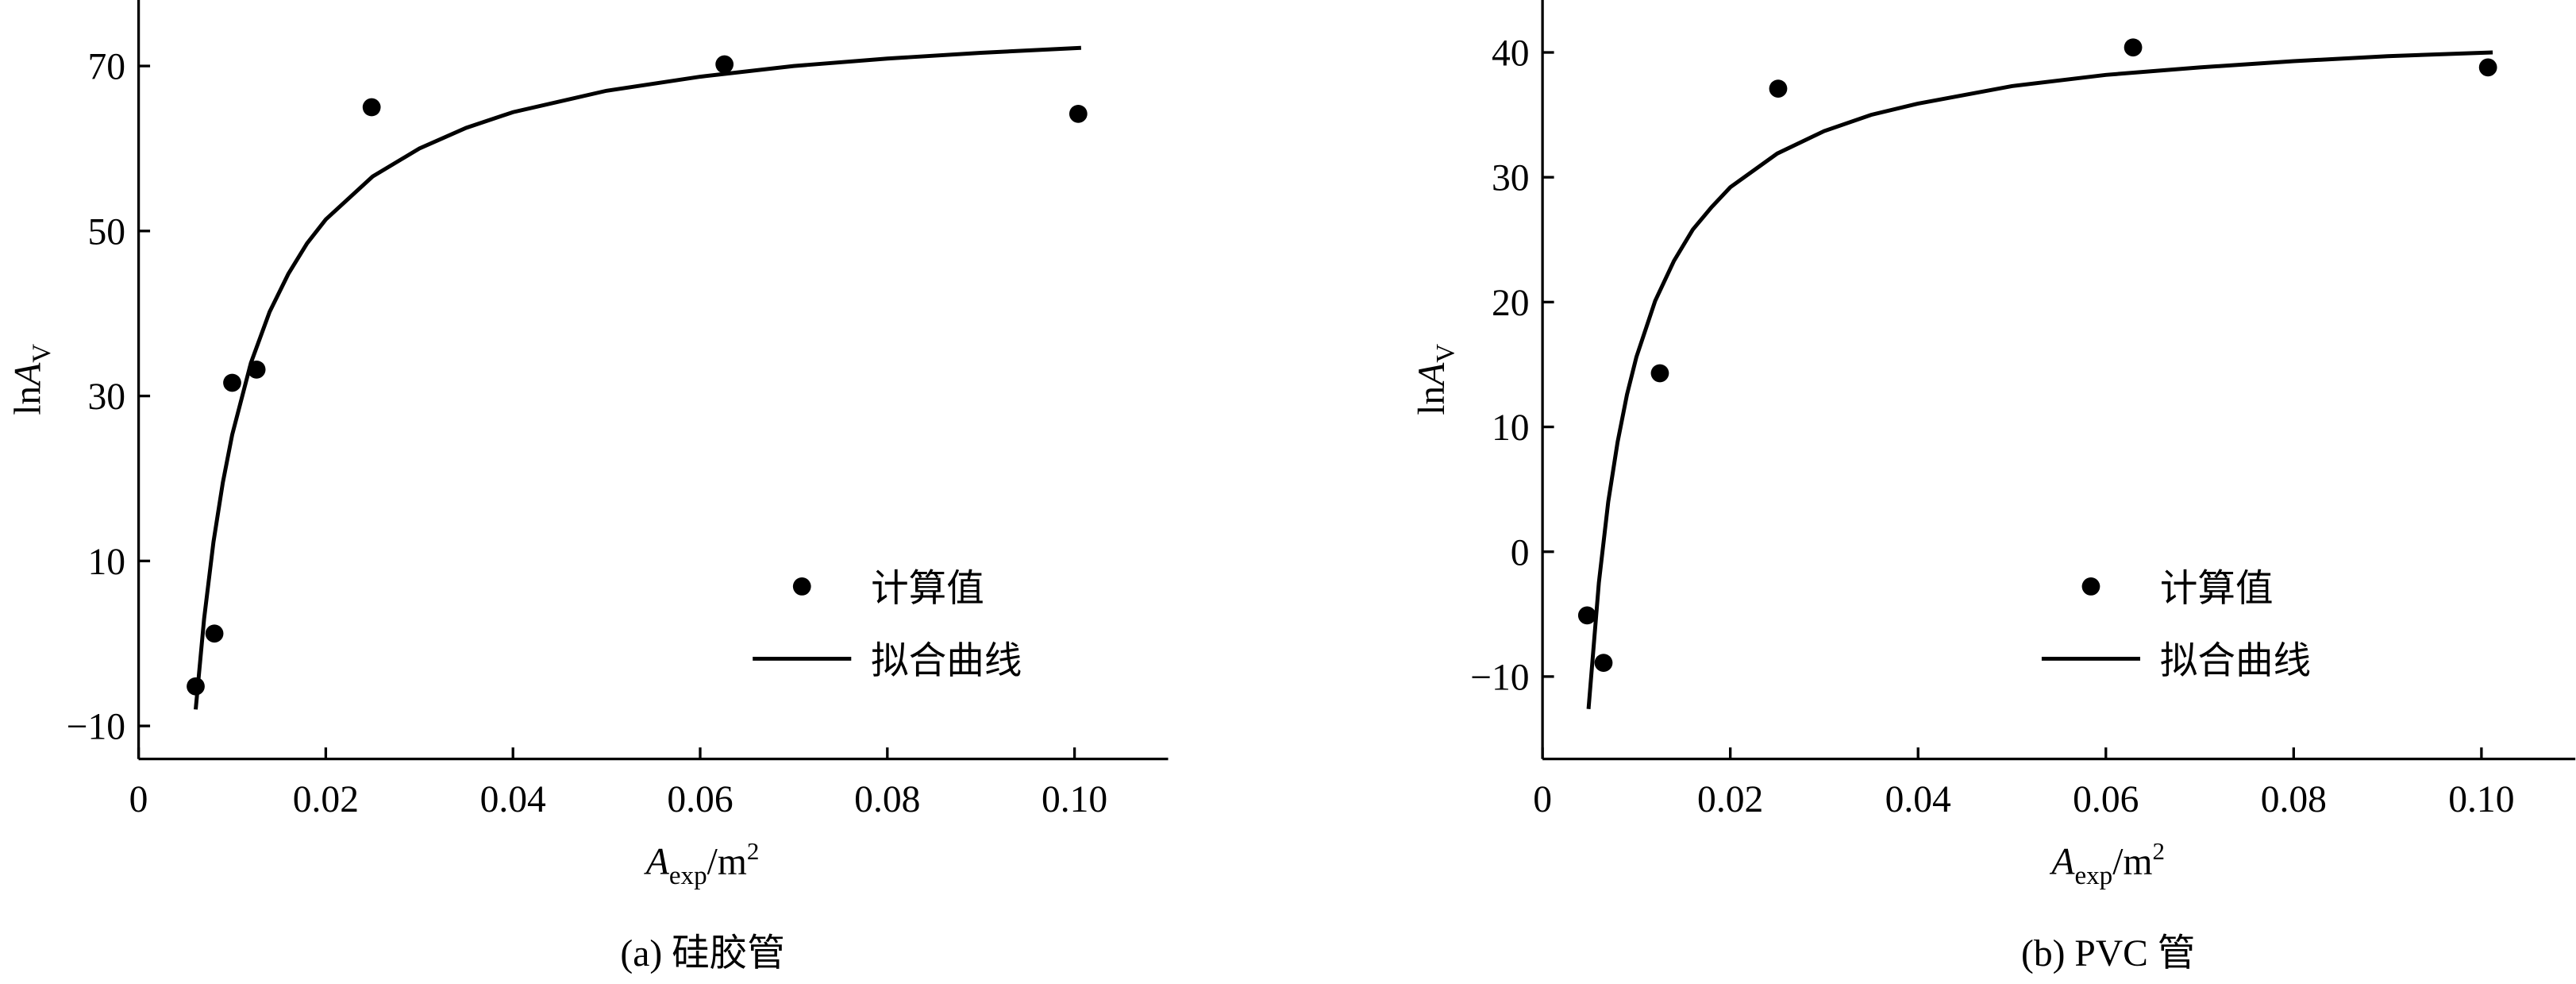 Image resolution: width=2576 pixels, height=984 pixels. What do you see at coordinates (702, 953) in the screenshot?
I see `caption: (a) 硅胶管` at bounding box center [702, 953].